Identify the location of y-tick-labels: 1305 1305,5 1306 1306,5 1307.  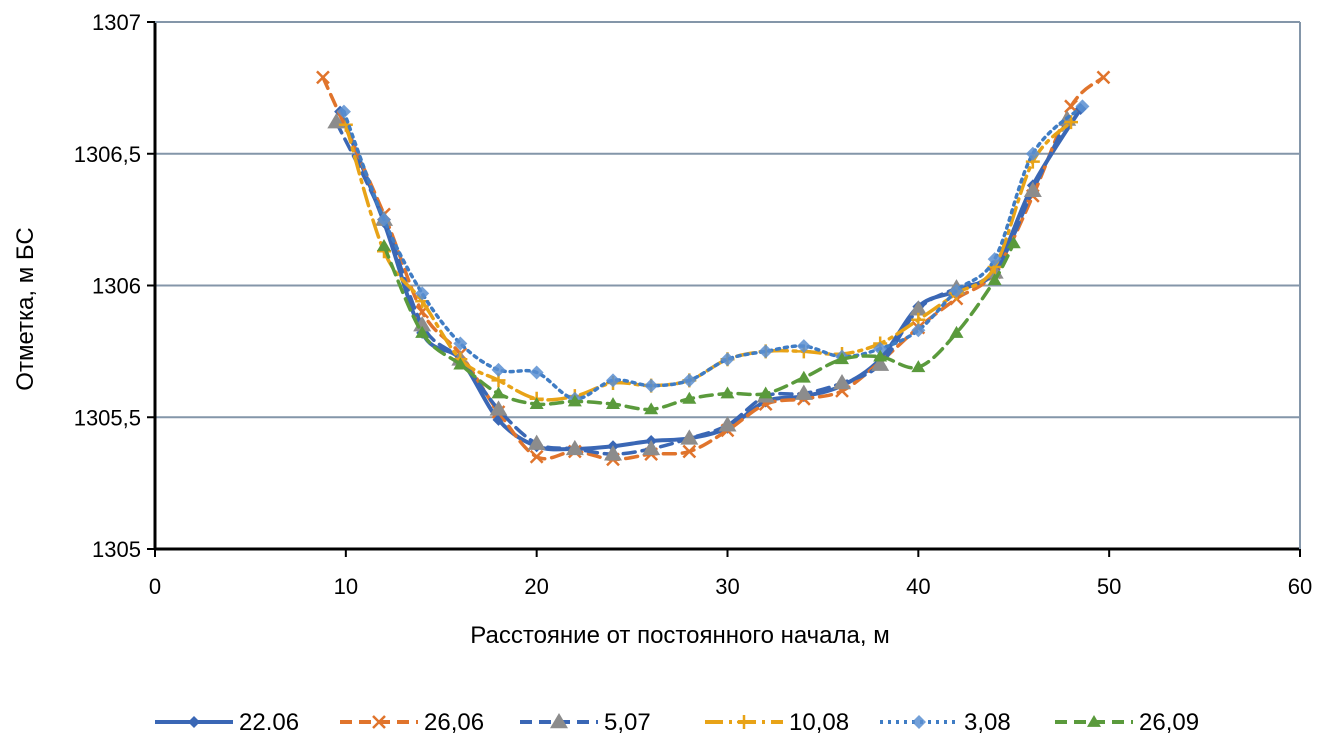
(107, 286).